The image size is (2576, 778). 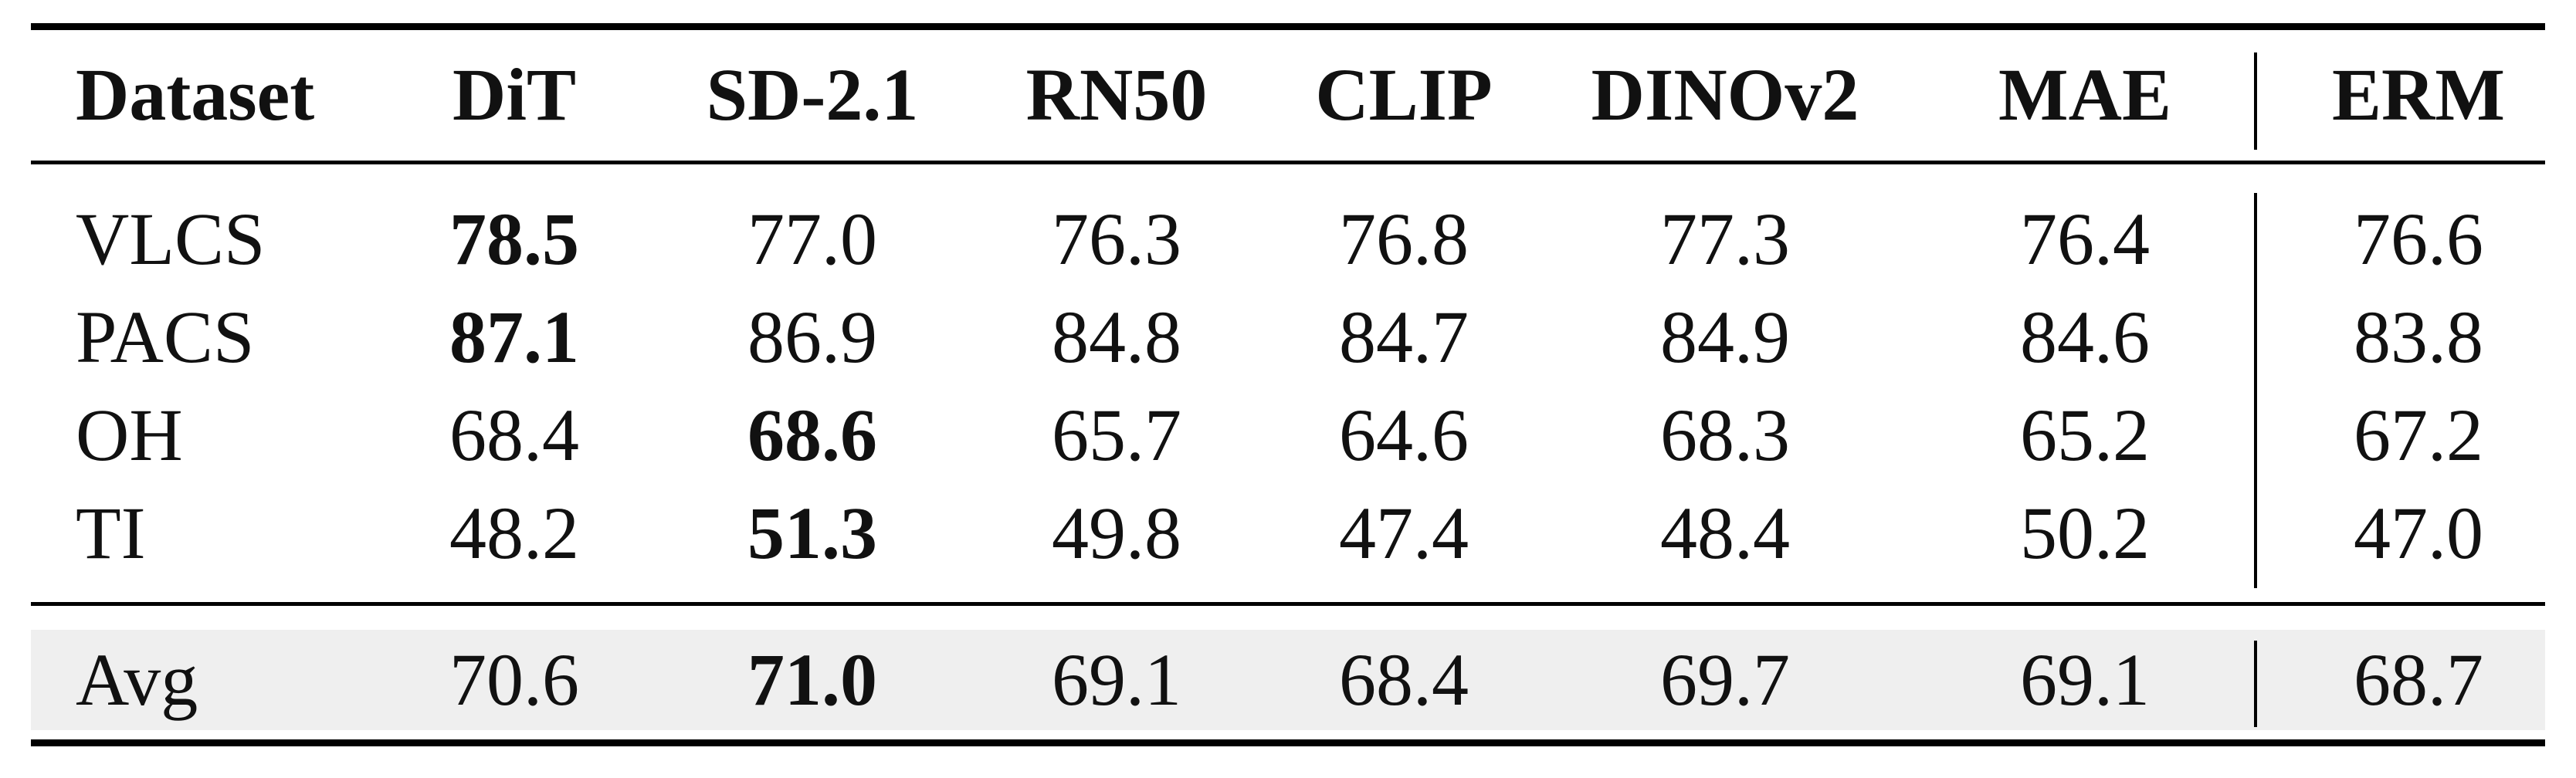 I want to click on table-cell: 84.7, so click(x=1404, y=337).